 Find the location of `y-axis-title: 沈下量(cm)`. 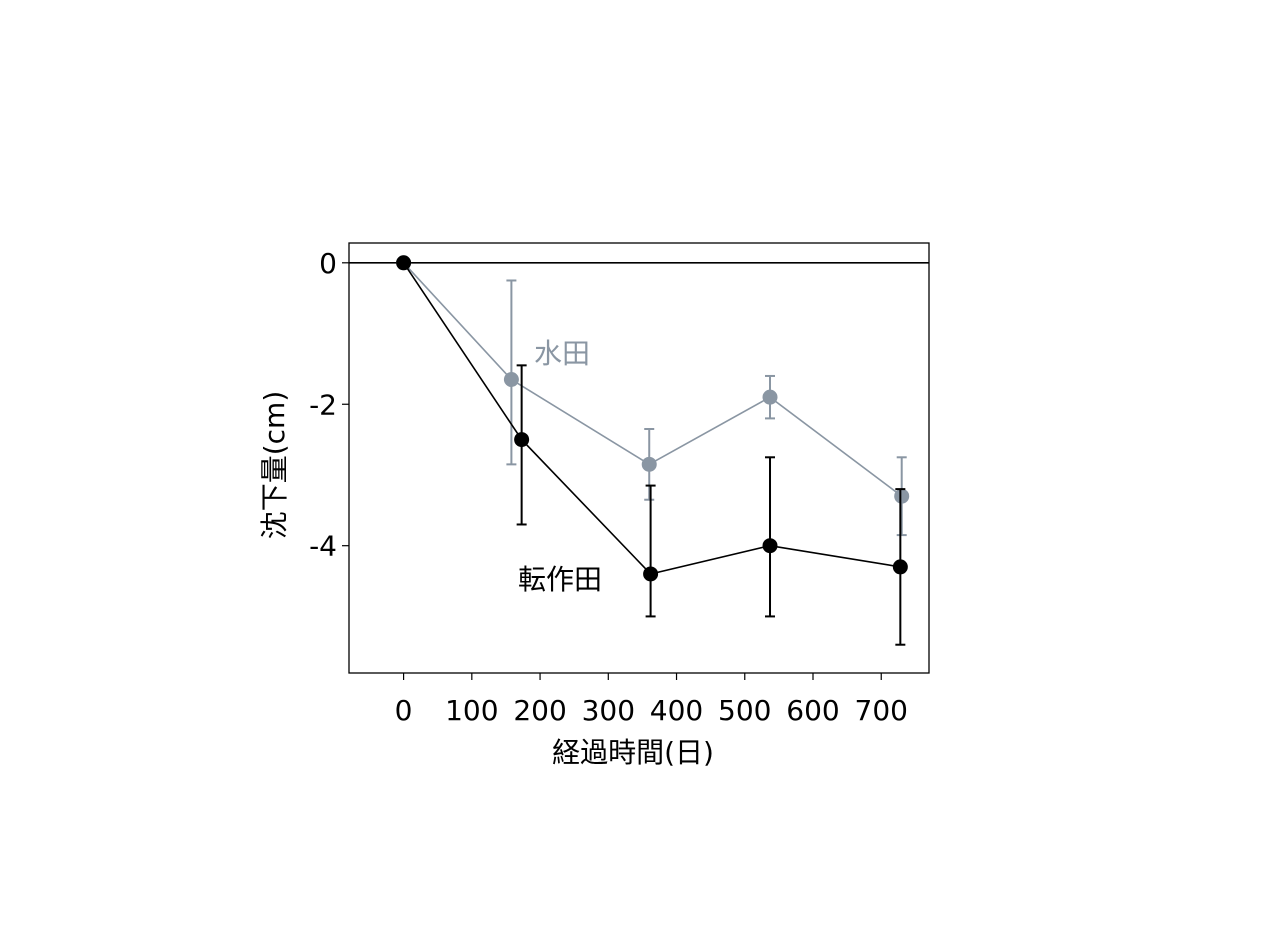

y-axis-title: 沈下量(cm) is located at coordinates (274, 465).